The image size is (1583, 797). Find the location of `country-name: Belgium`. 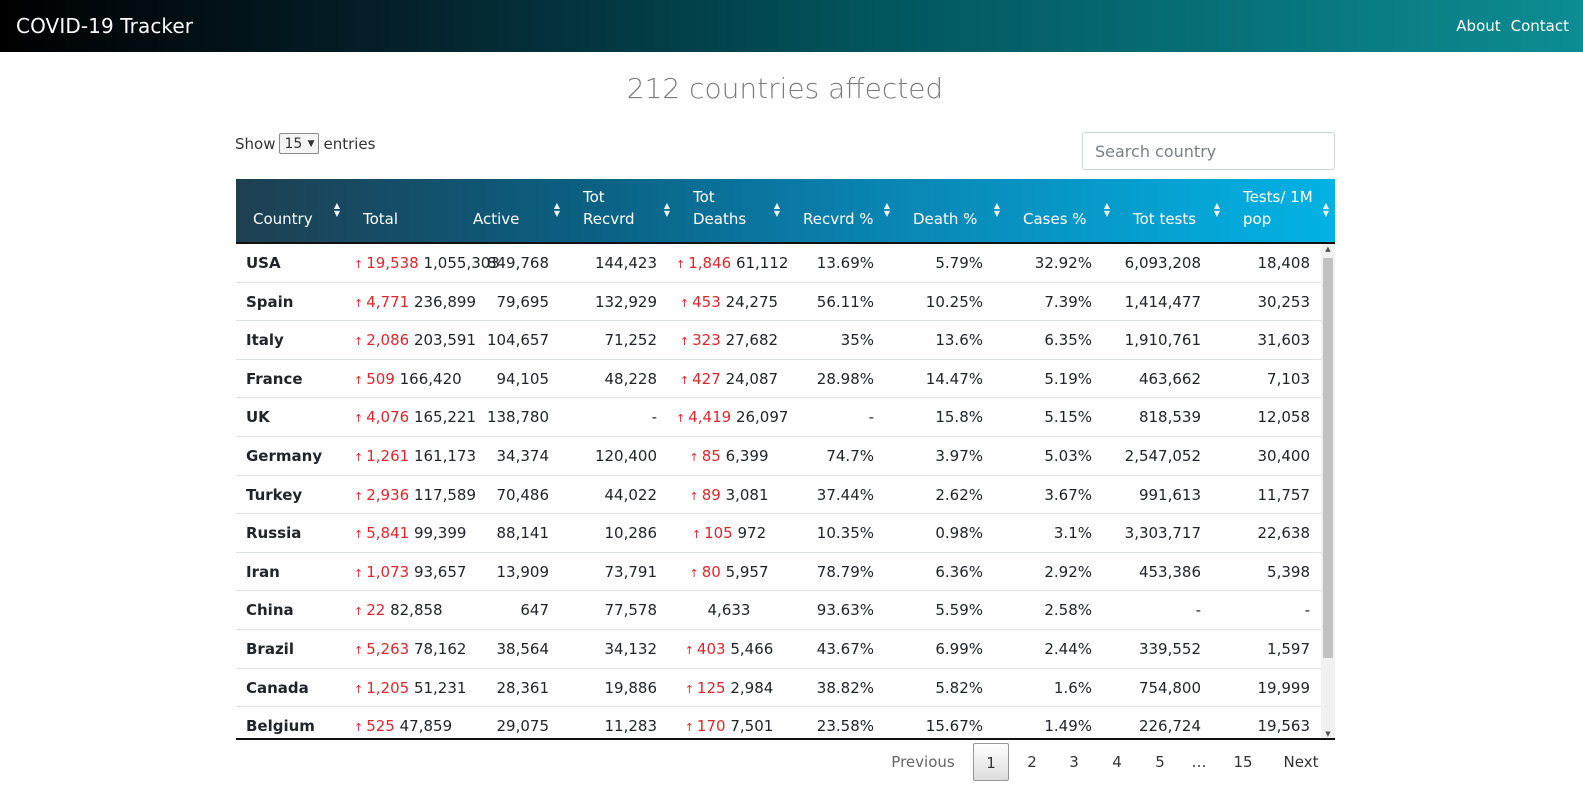

country-name: Belgium is located at coordinates (280, 726).